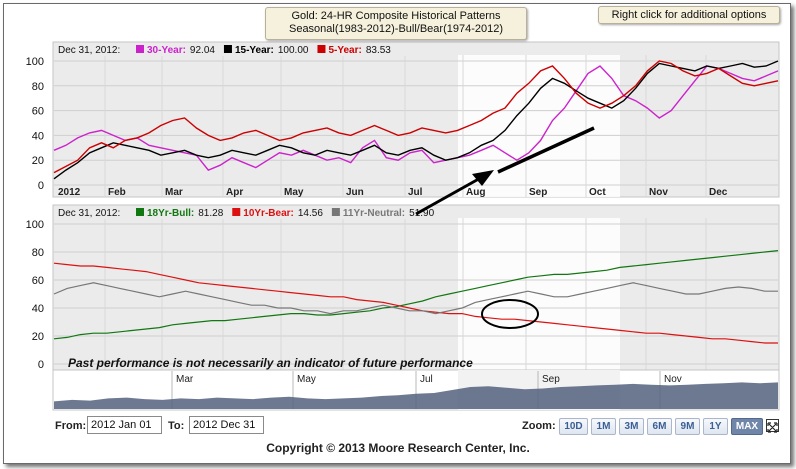  What do you see at coordinates (38, 337) in the screenshot?
I see `bullbear-y-tick-label: 20` at bounding box center [38, 337].